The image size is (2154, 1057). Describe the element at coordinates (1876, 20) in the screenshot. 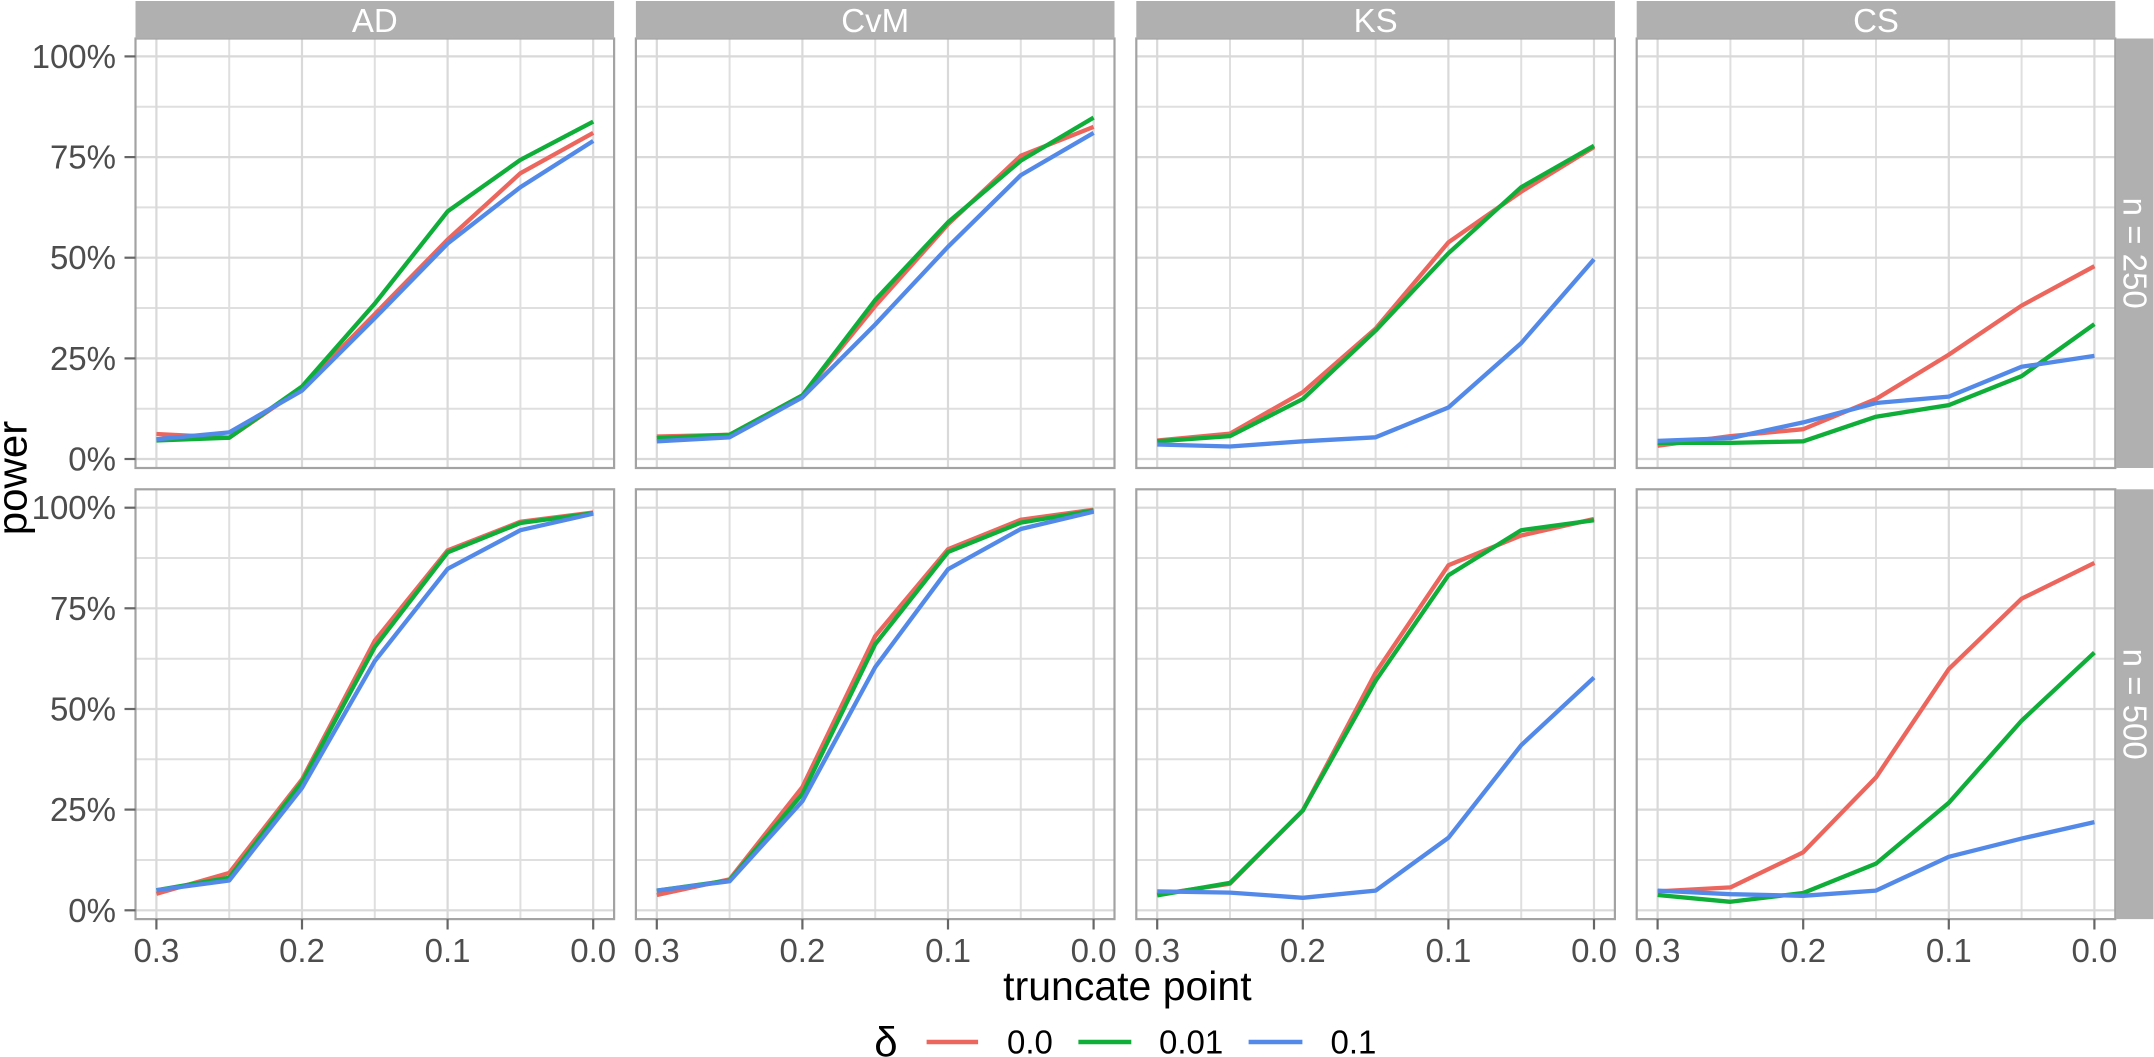

I see `svg-text: CS` at that location.